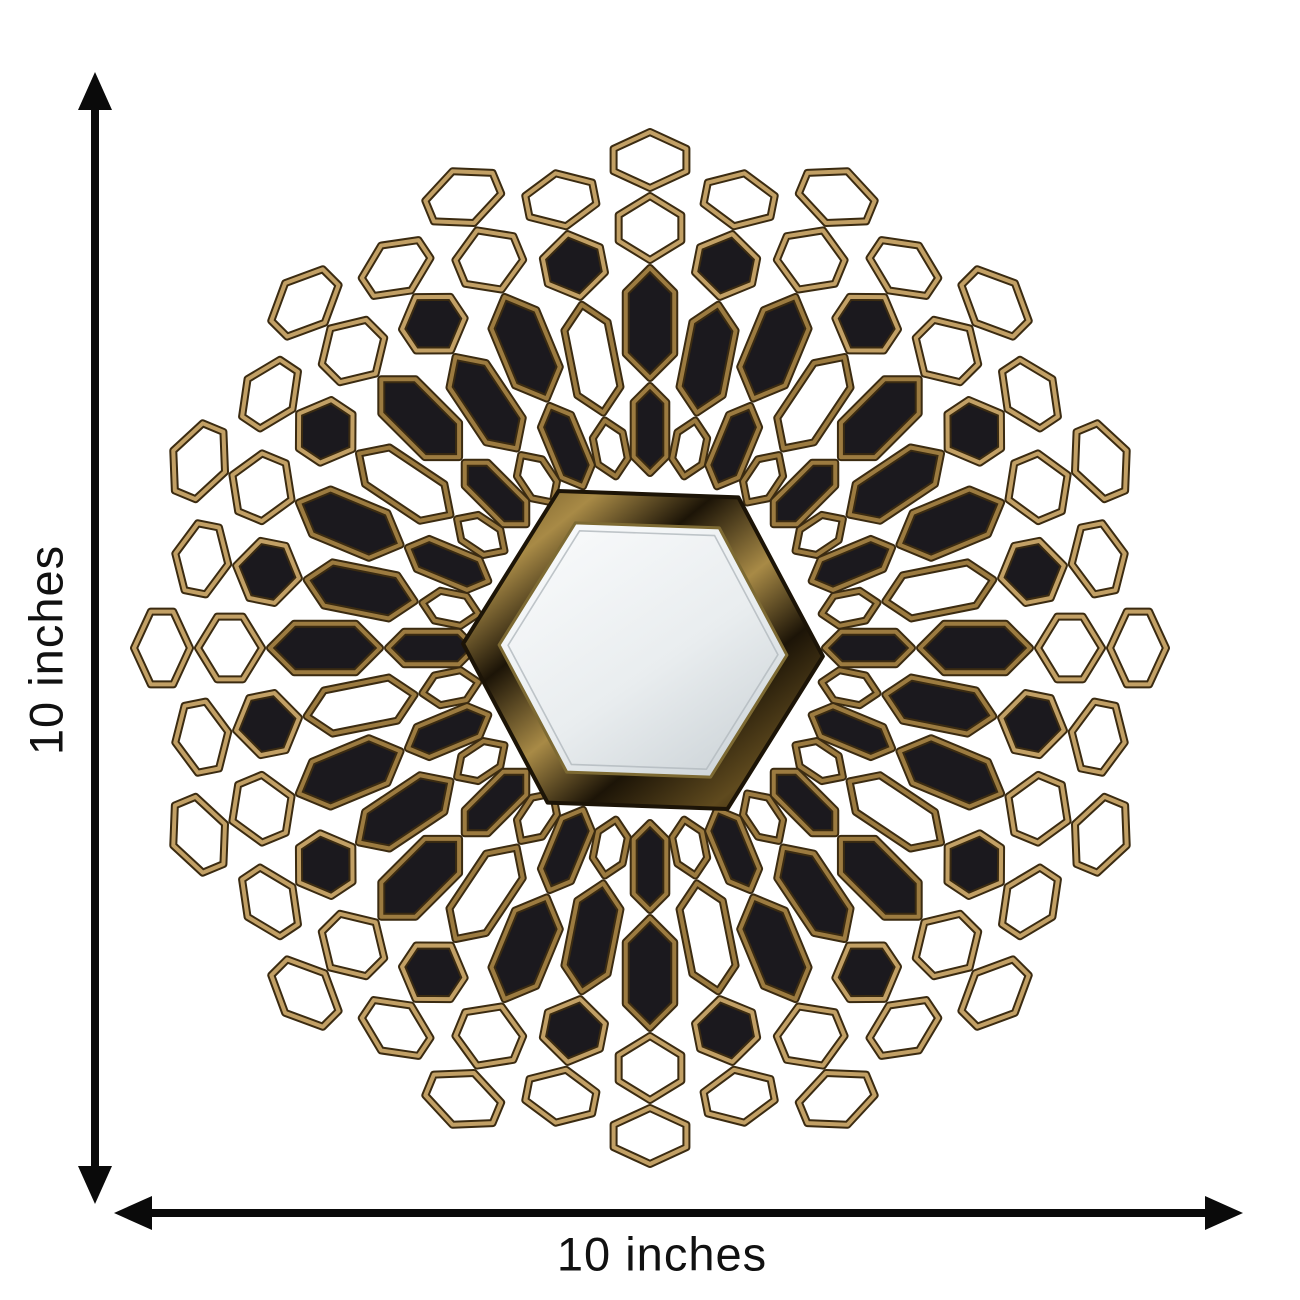  What do you see at coordinates (678, 1213) in the screenshot?
I see `width-dimension-arrow` at bounding box center [678, 1213].